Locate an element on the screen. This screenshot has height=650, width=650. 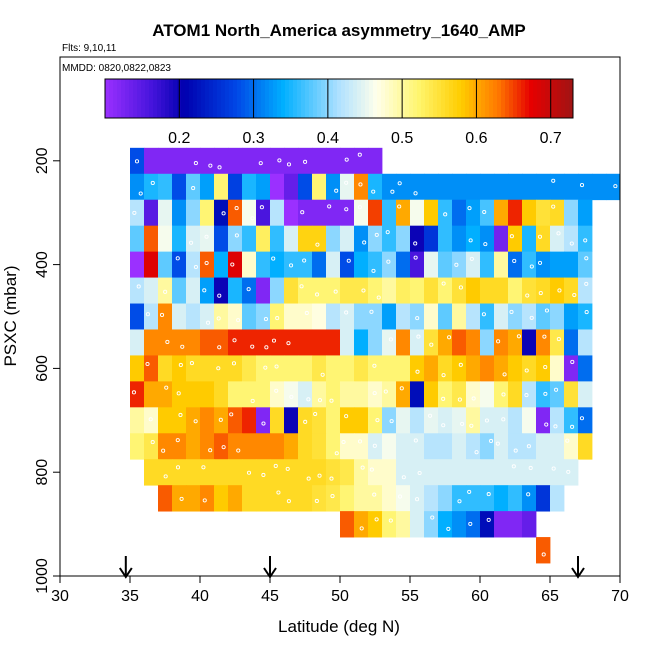
colorbar is located at coordinates (339, 98).